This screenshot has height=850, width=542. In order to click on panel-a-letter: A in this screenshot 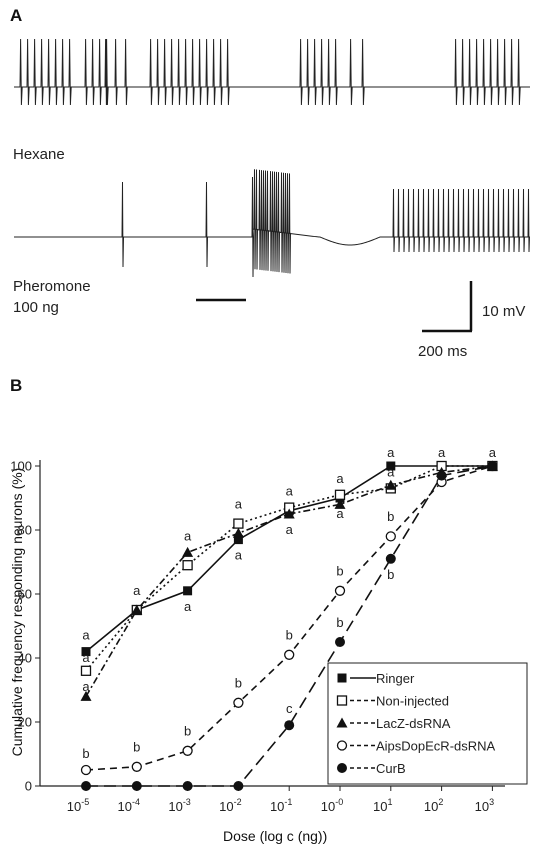, I will do `click(16, 15)`.